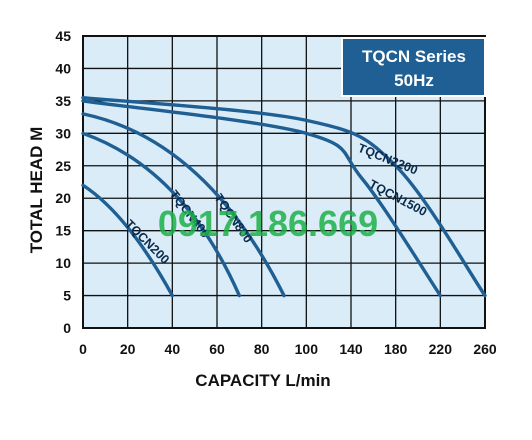 The image size is (532, 440). I want to click on y-tick-label: 20, so click(63, 198).